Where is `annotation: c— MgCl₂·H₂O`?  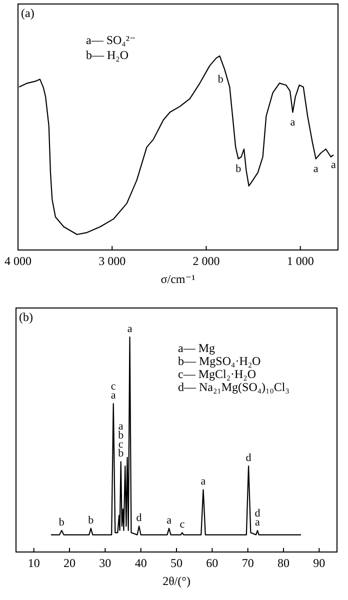
annotation: c— MgCl₂·H₂O is located at coordinates (217, 374).